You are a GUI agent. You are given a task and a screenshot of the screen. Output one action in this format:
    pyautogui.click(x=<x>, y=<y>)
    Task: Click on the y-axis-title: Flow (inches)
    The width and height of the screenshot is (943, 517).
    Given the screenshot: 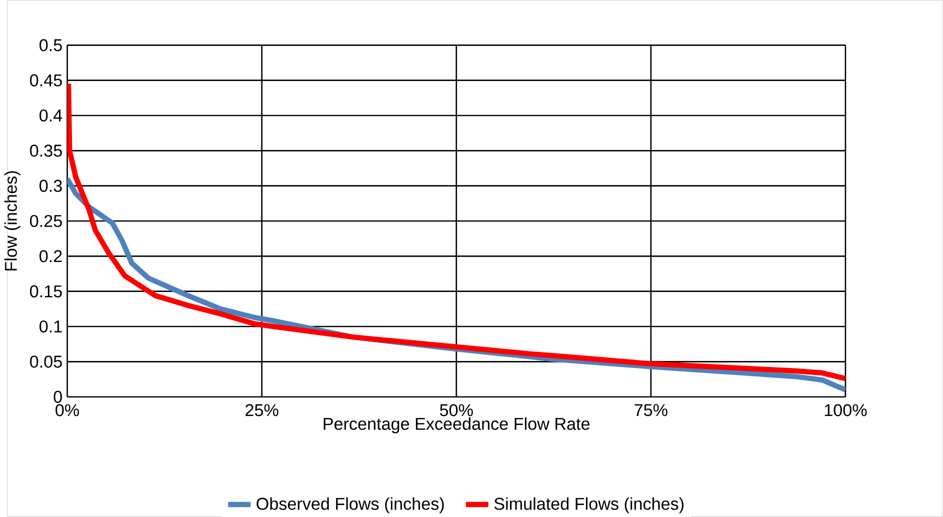 What is the action you would take?
    pyautogui.click(x=12, y=220)
    